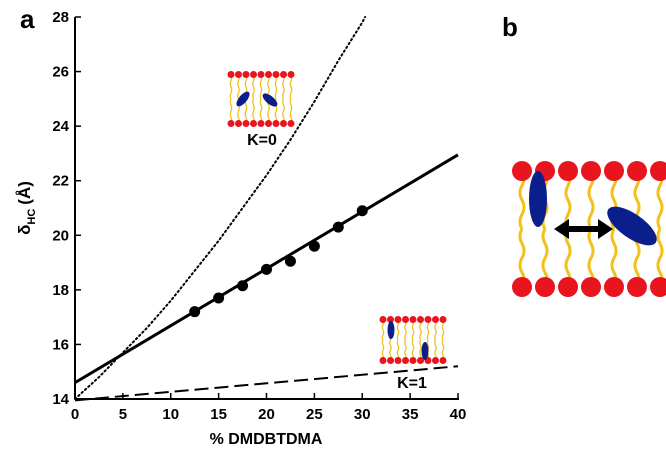 The width and height of the screenshot is (666, 453). Describe the element at coordinates (60, 399) in the screenshot. I see `y-tick-label: 14` at that location.